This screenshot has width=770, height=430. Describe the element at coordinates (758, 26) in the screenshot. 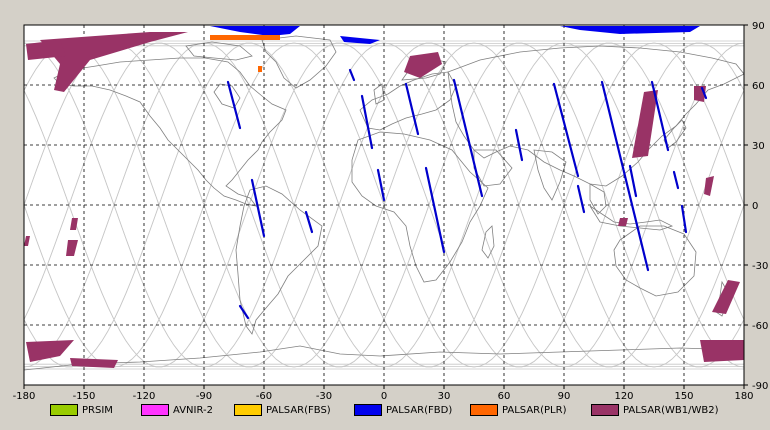

I see `y-tick-label: 90` at that location.